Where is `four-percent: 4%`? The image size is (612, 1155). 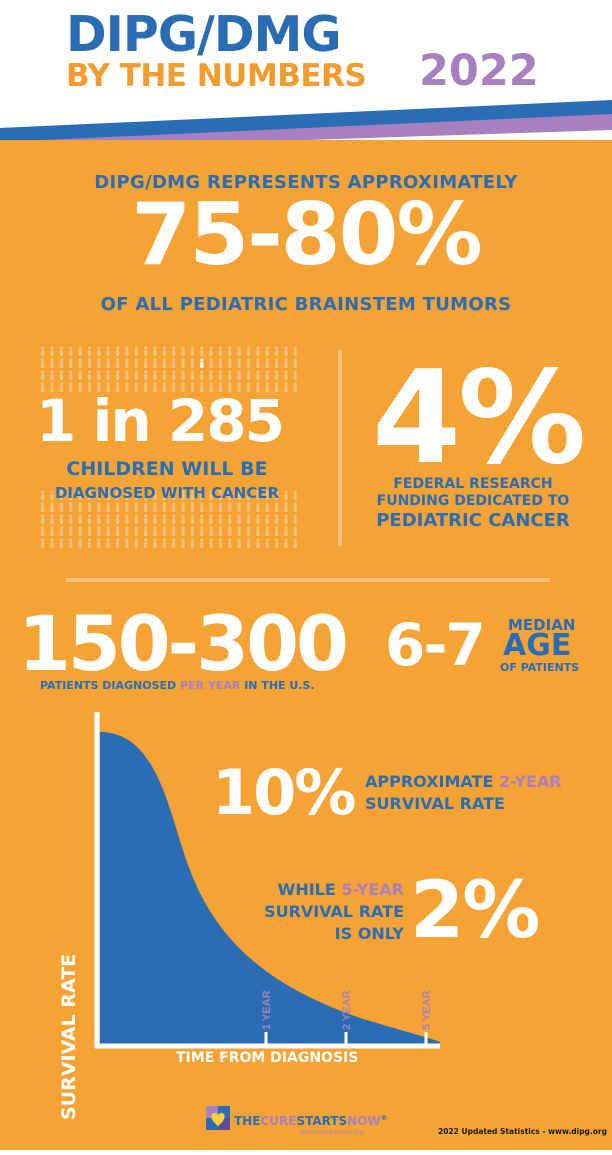
four-percent: 4% is located at coordinates (479, 418).